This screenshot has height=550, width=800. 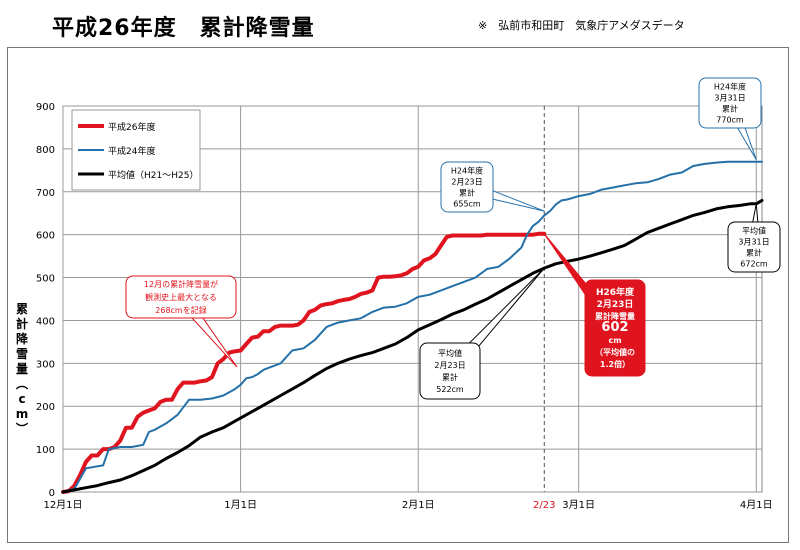 I want to click on y-axis-label: 累計降雪量 ︵ c m ︶, so click(x=22, y=369).